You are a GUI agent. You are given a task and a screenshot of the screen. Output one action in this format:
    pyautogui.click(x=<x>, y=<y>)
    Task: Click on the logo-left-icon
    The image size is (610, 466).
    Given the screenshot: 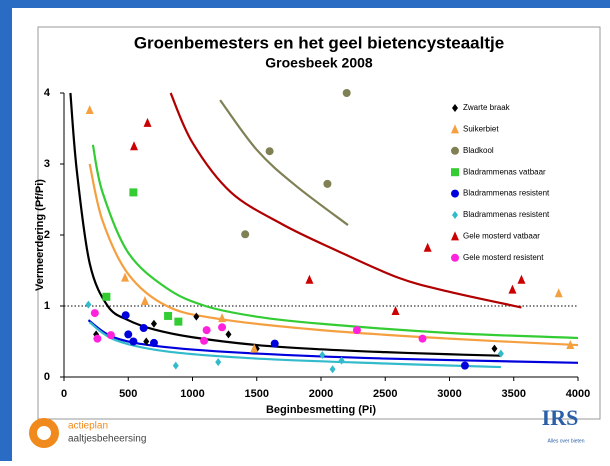 What is the action you would take?
    pyautogui.click(x=44, y=433)
    